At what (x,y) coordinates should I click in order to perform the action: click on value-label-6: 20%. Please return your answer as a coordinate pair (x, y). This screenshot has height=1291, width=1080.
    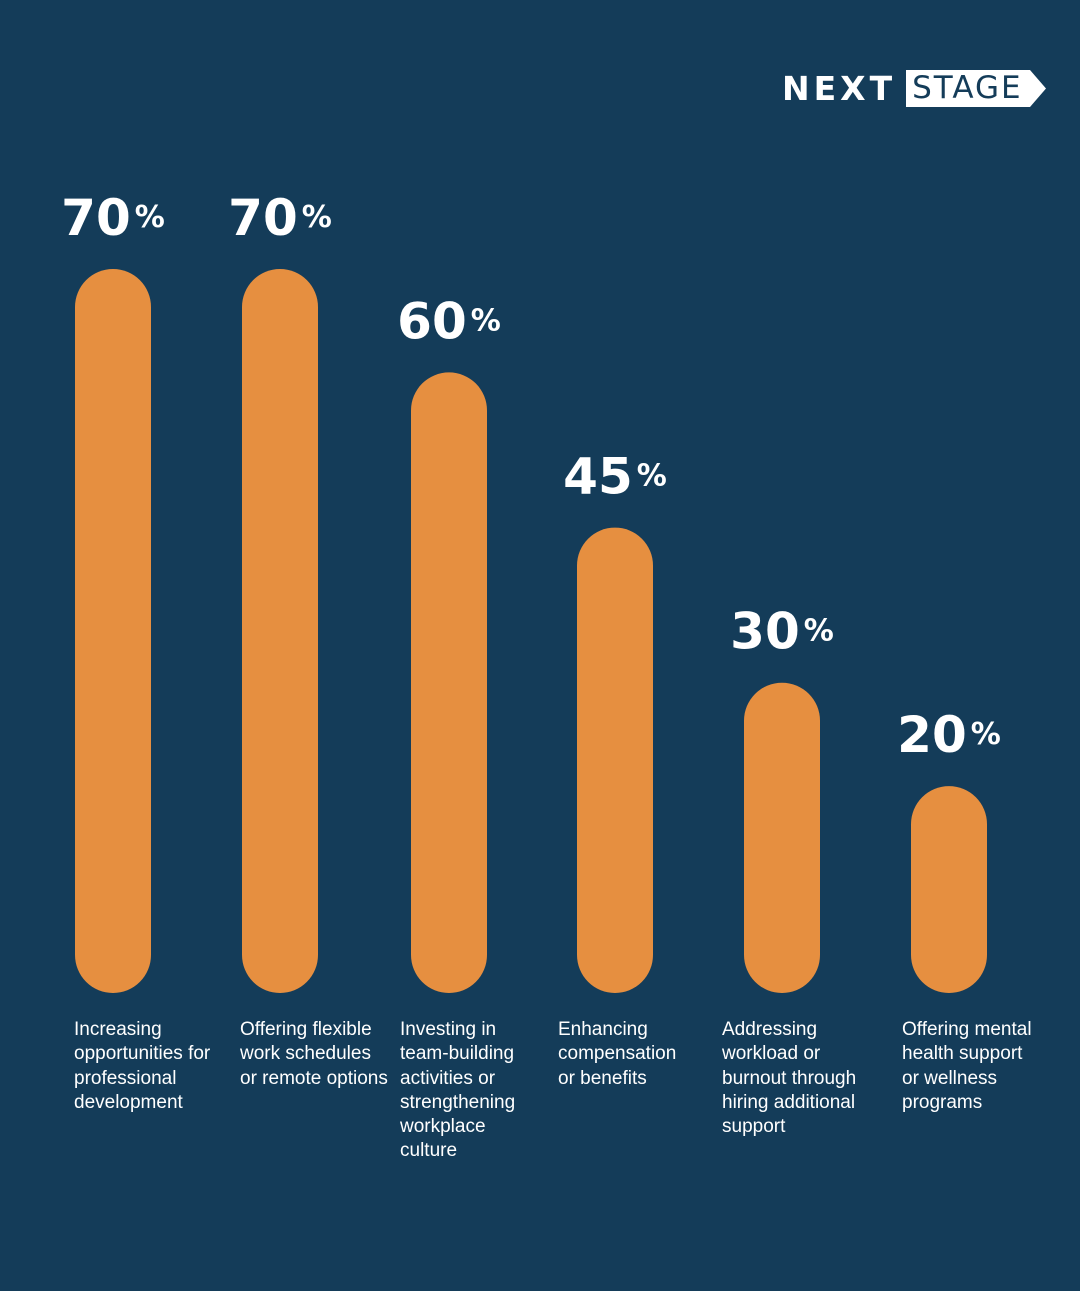
    Looking at the image, I should click on (949, 735).